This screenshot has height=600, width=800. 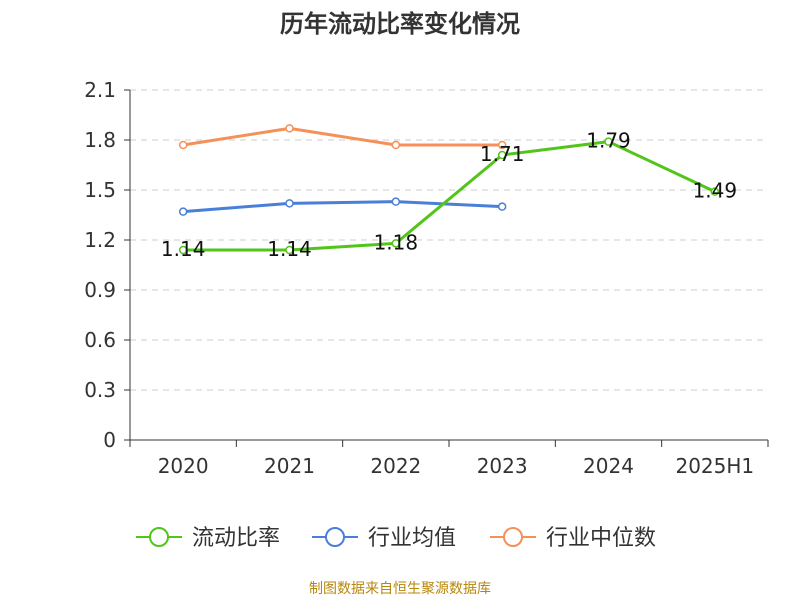 I want to click on data-source-note: 制图数据来自恒生聚源数据库, so click(x=400, y=589).